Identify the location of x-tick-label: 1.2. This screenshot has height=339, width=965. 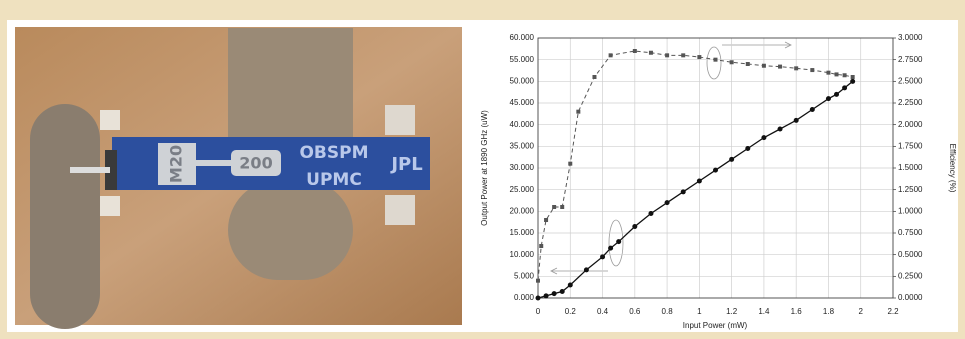
(732, 311).